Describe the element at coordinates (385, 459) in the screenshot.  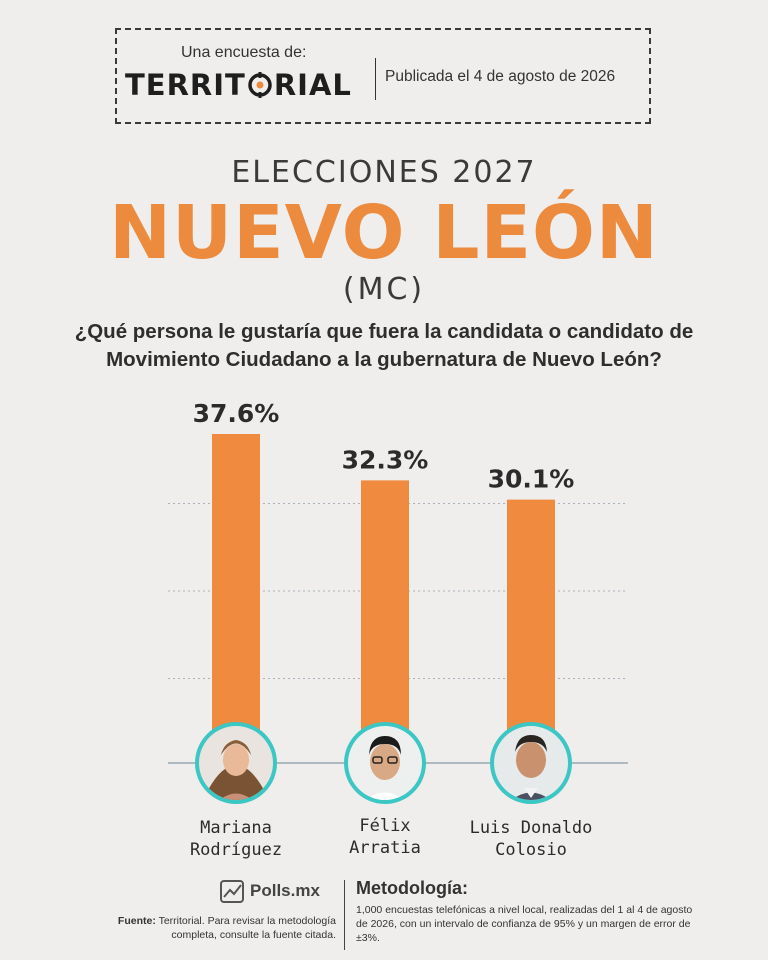
I see `data-label: 32.3%` at that location.